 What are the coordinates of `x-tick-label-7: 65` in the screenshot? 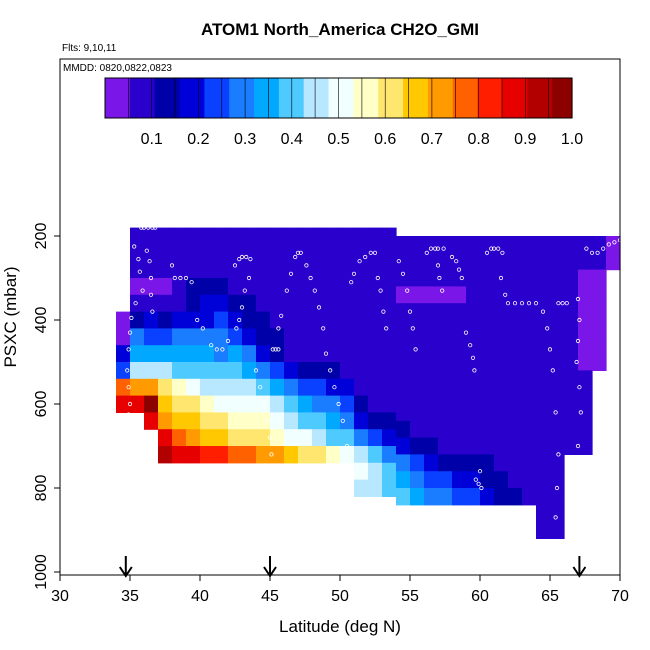 It's located at (550, 596).